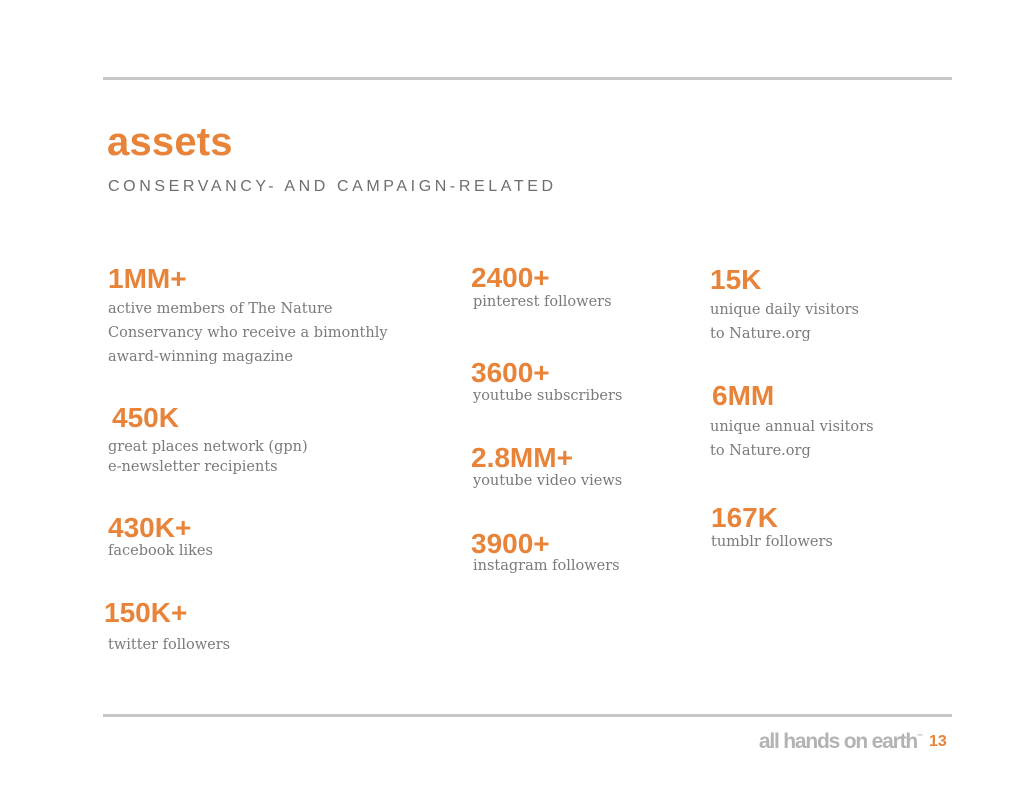 Image resolution: width=1024 pixels, height=792 pixels. Describe the element at coordinates (522, 457) in the screenshot. I see `stat-value: 2.8MM+` at that location.